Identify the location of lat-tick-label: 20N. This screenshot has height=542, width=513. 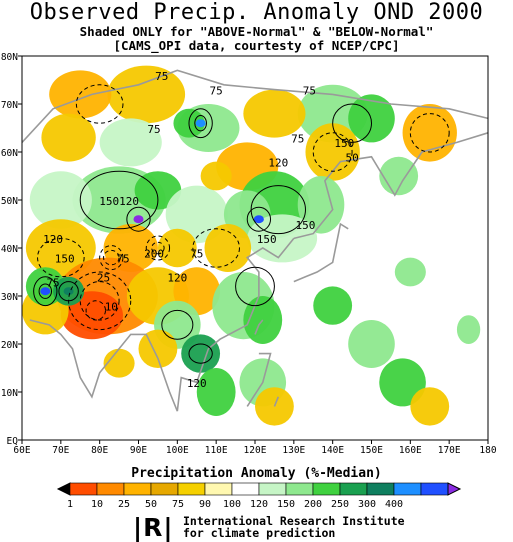
(9, 345).